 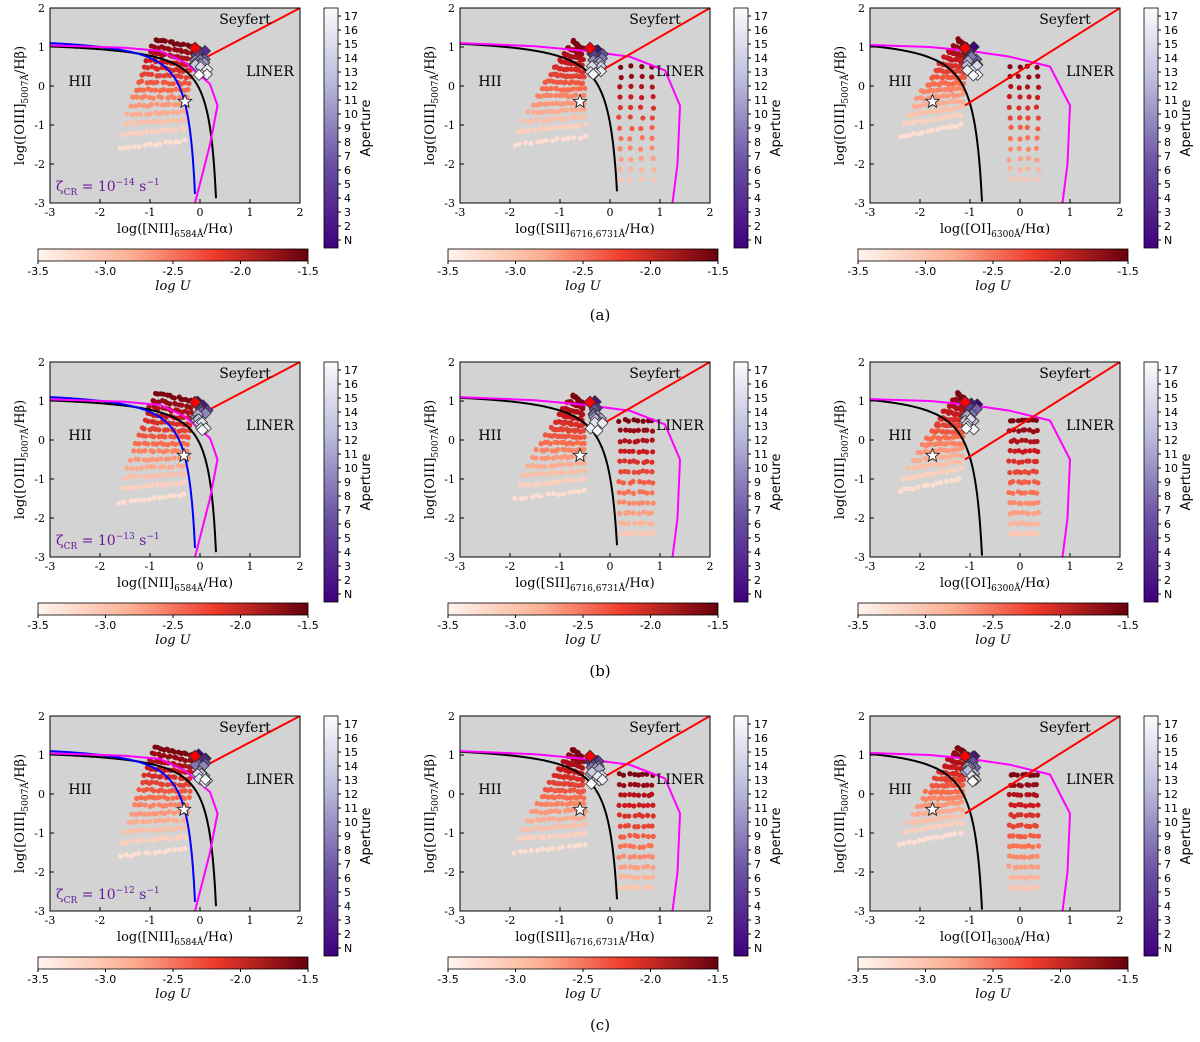 I want to click on x-tick-label: -3, so click(x=50, y=212).